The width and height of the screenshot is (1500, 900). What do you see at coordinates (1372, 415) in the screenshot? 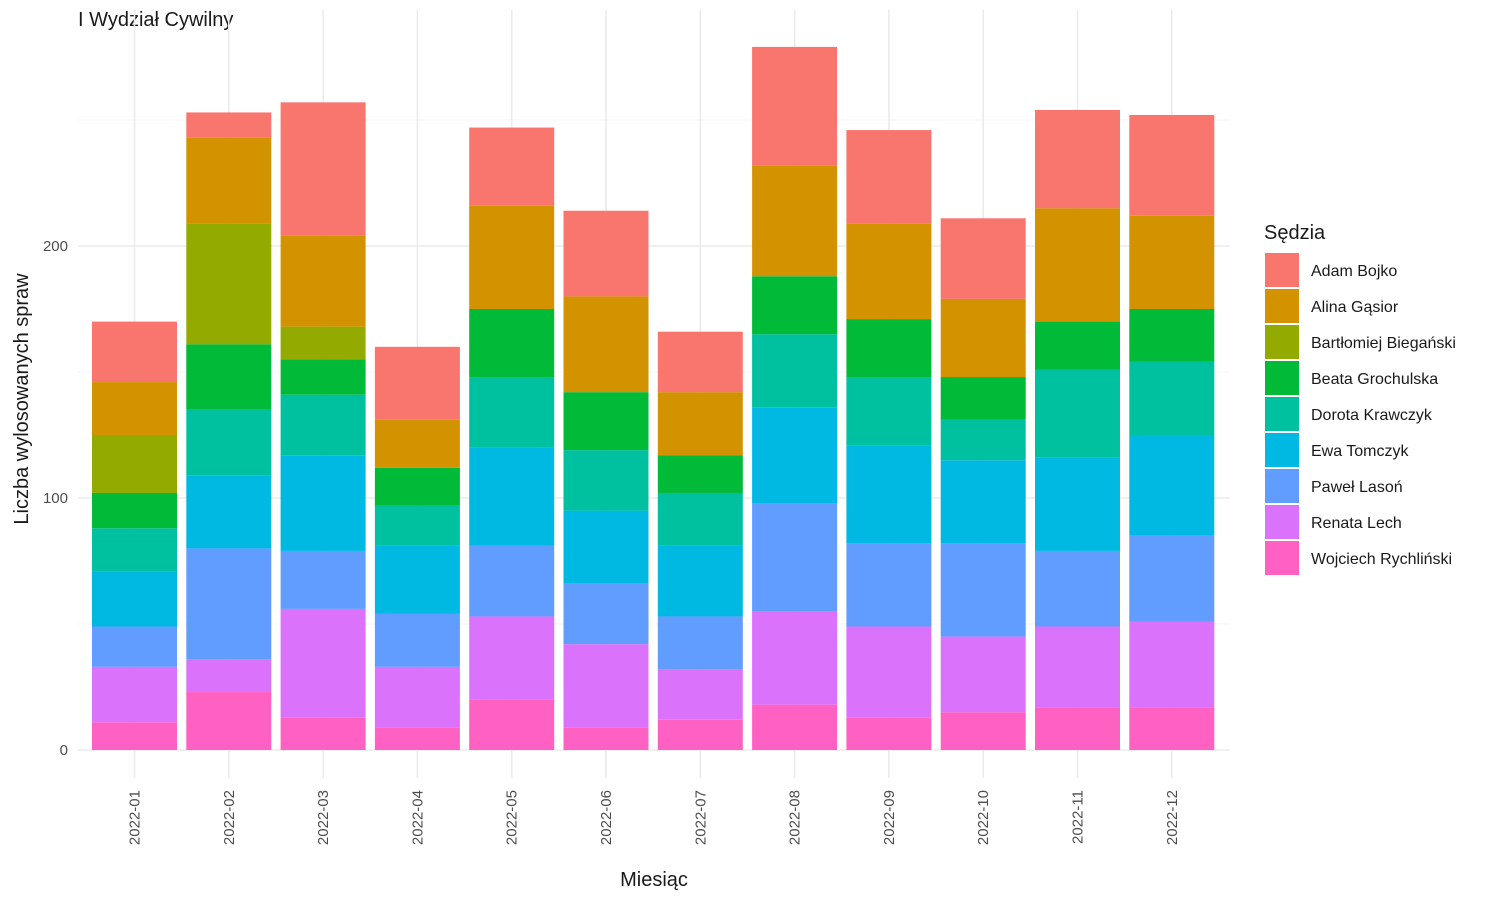
I see `legend-label: Dorota Krawczyk` at bounding box center [1372, 415].